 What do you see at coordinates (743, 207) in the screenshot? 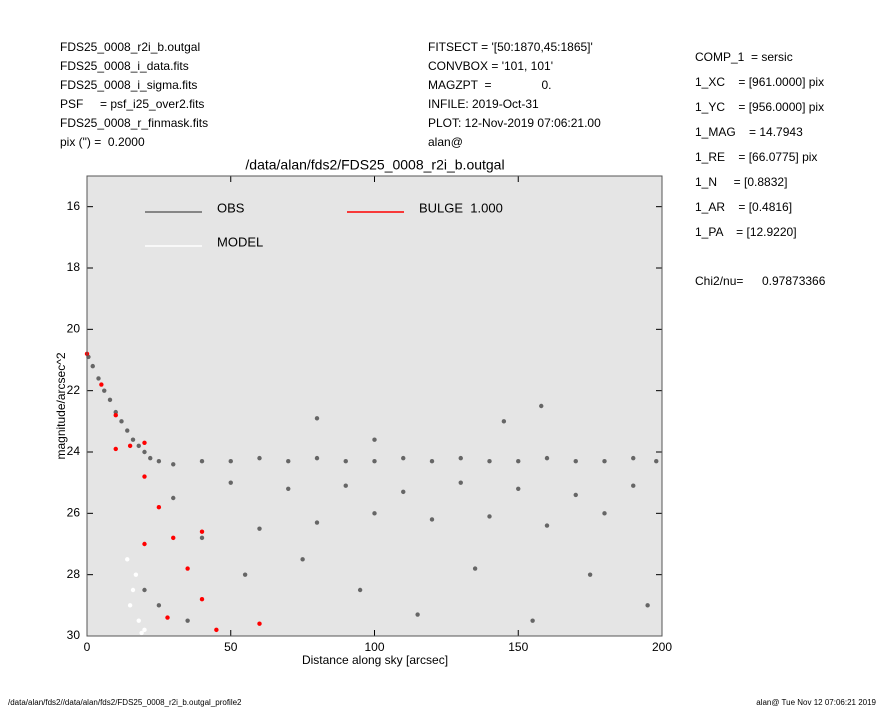
I see `header-right: 1_AR = [0.4816]` at bounding box center [743, 207].